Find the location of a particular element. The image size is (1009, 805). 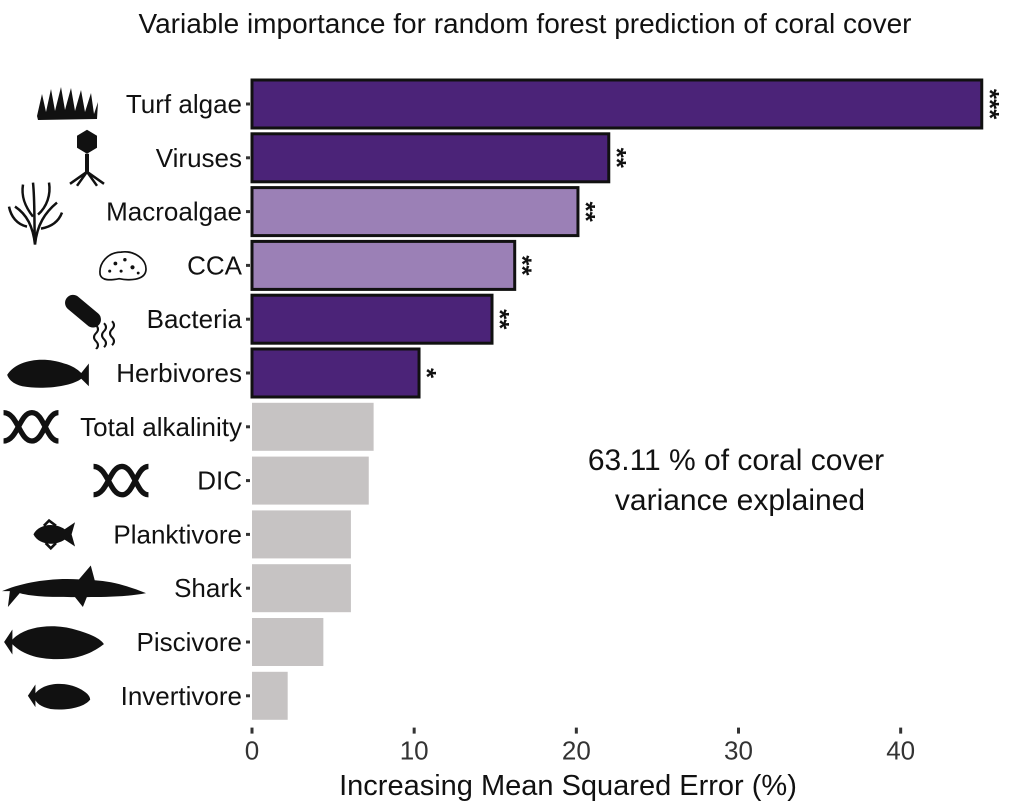

category-label-dic: DIC is located at coordinates (219, 481).